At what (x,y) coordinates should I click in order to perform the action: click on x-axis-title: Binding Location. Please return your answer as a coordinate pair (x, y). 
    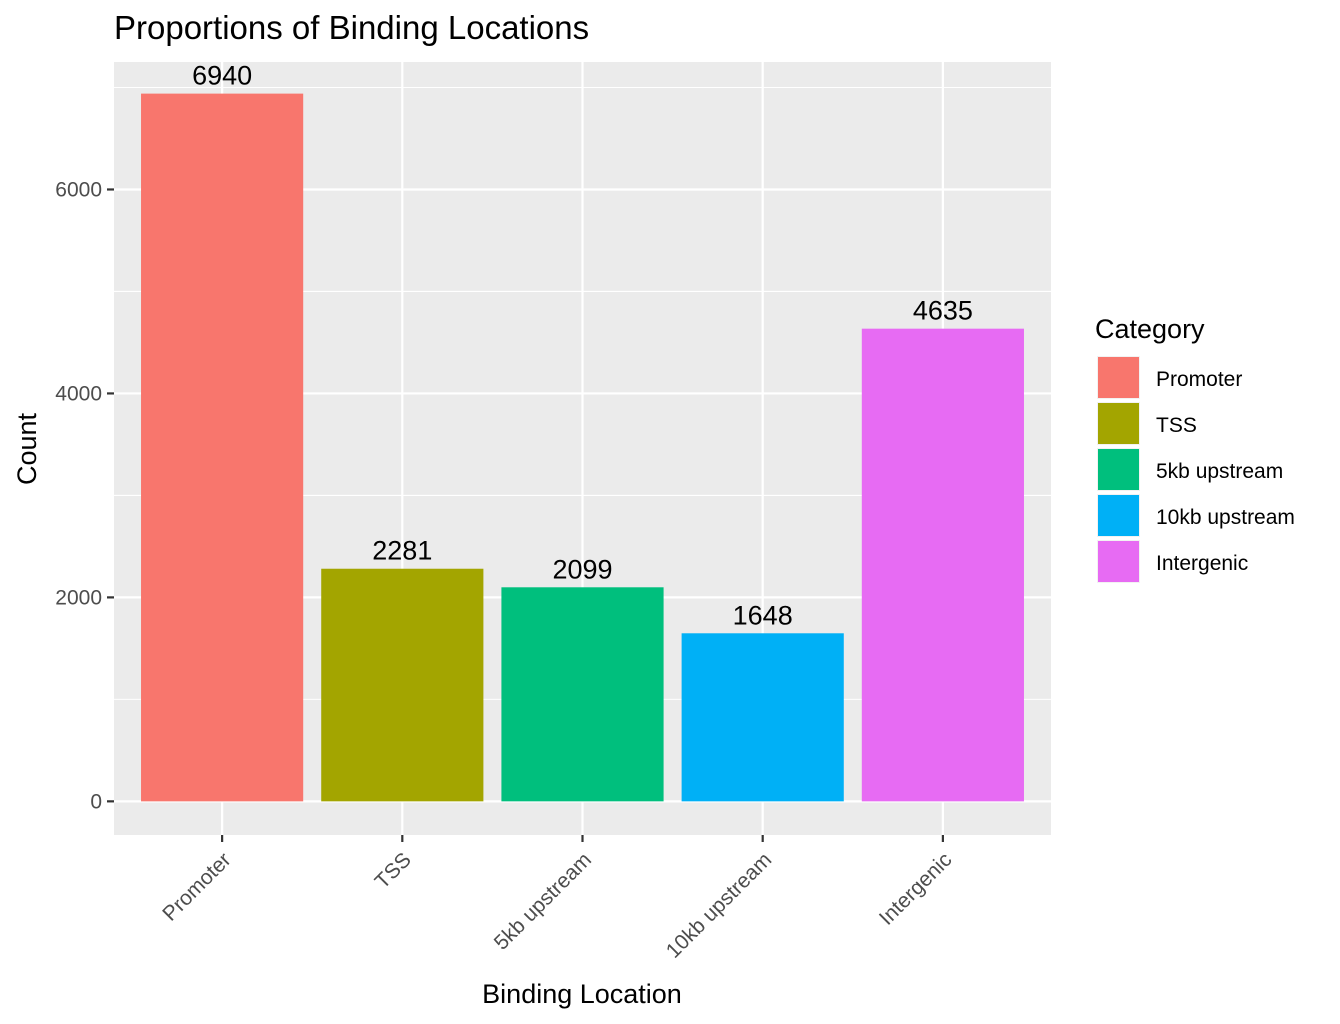
    Looking at the image, I should click on (582, 994).